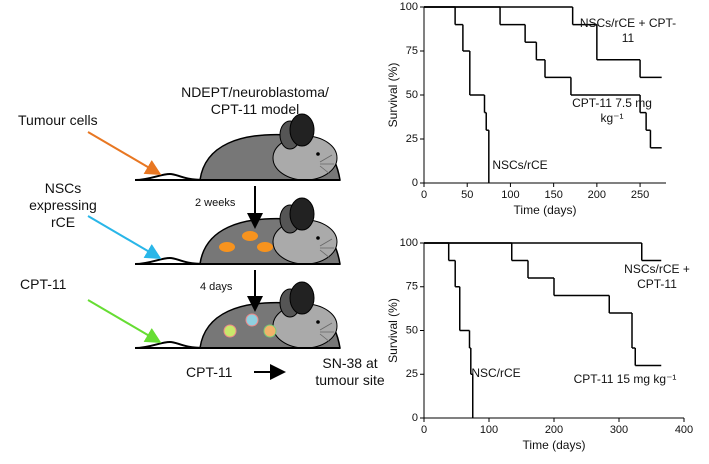 The image size is (709, 464). What do you see at coordinates (63, 205) in the screenshot?
I see `step-label: NSCs expressing rCE` at bounding box center [63, 205].